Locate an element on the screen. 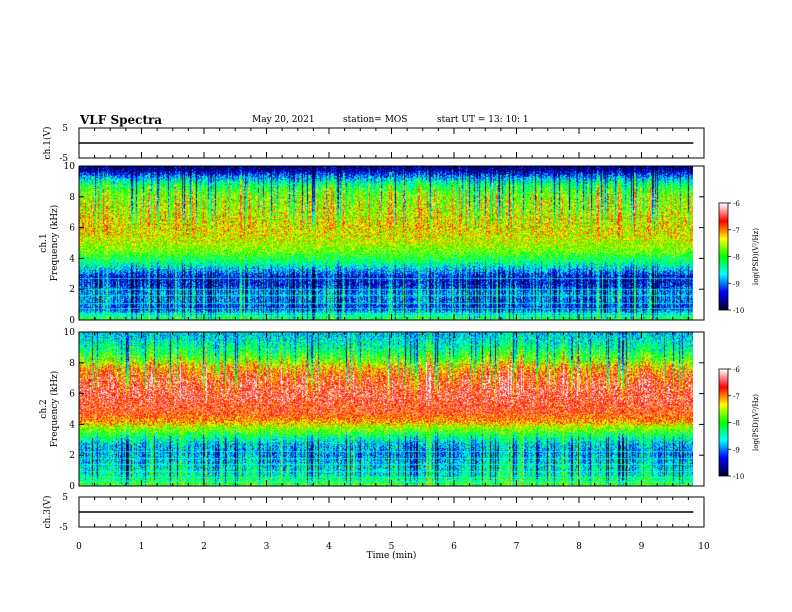  ch2-spectrogram-ylabel-channel: ch.2 is located at coordinates (44, 408).